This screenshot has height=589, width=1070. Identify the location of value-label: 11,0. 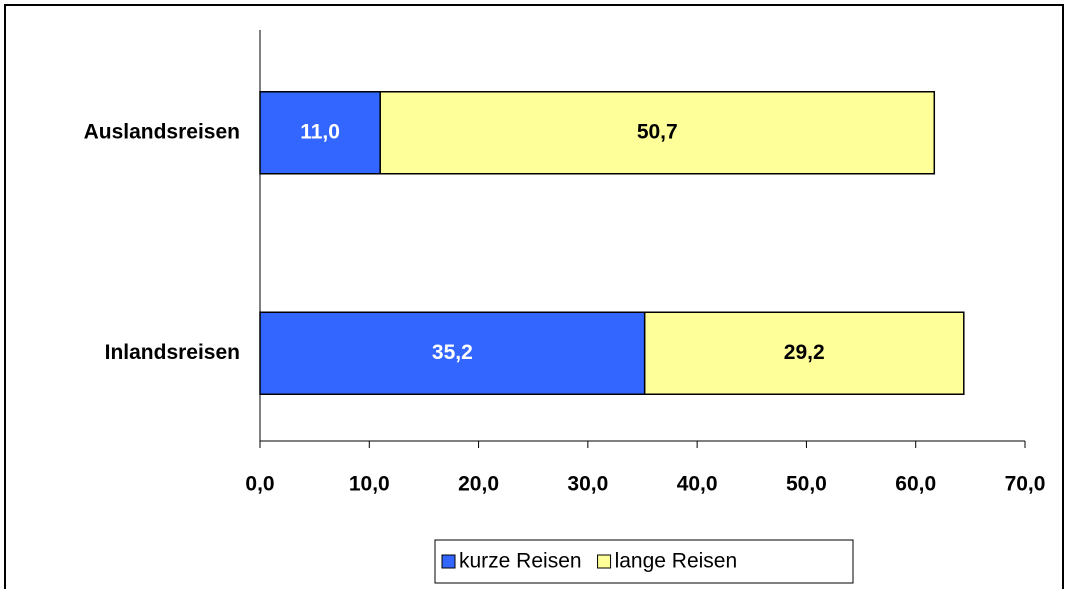
(320, 131).